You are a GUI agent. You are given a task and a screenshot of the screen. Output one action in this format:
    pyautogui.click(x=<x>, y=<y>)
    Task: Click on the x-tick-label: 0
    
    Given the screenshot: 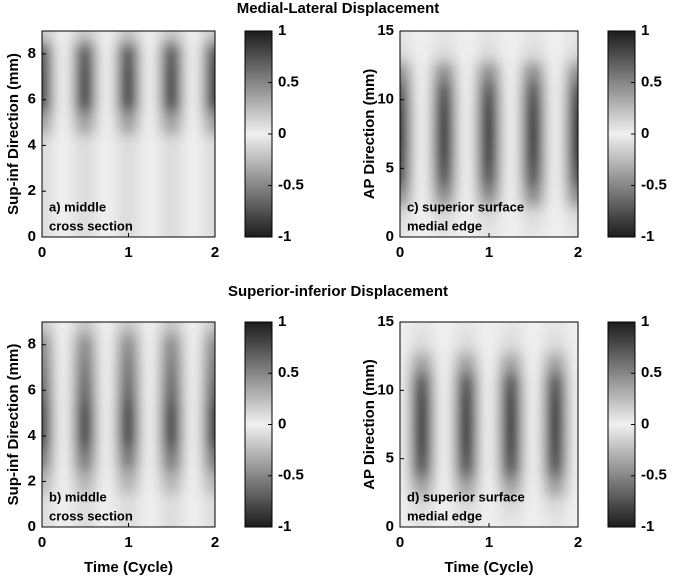 What is the action you would take?
    pyautogui.click(x=400, y=542)
    